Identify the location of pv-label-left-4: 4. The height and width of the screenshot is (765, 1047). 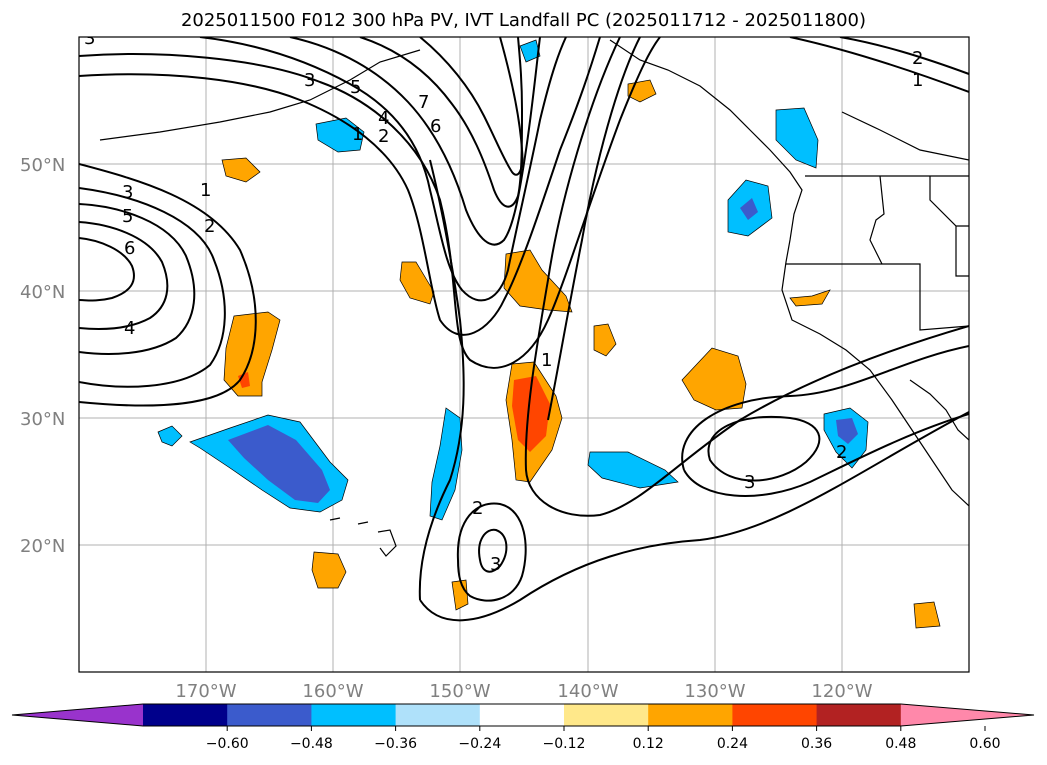
(129, 328).